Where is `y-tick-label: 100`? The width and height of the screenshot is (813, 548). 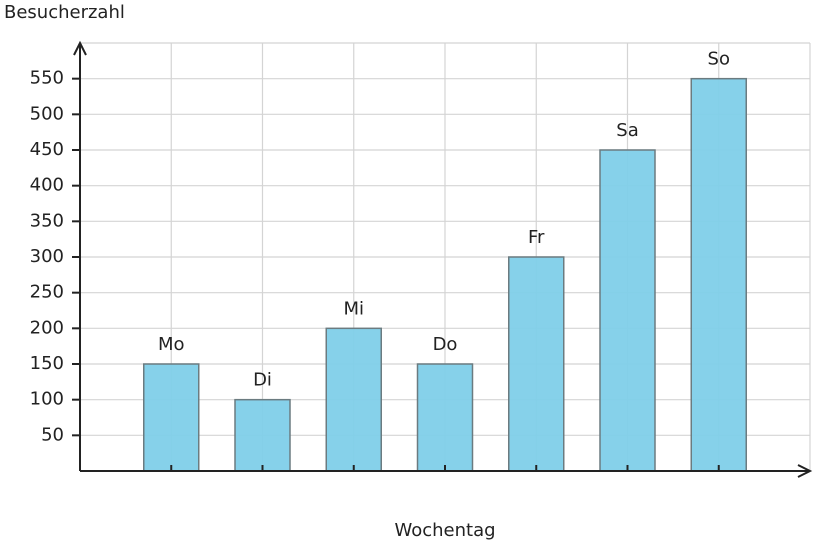 y-tick-label: 100 is located at coordinates (47, 399).